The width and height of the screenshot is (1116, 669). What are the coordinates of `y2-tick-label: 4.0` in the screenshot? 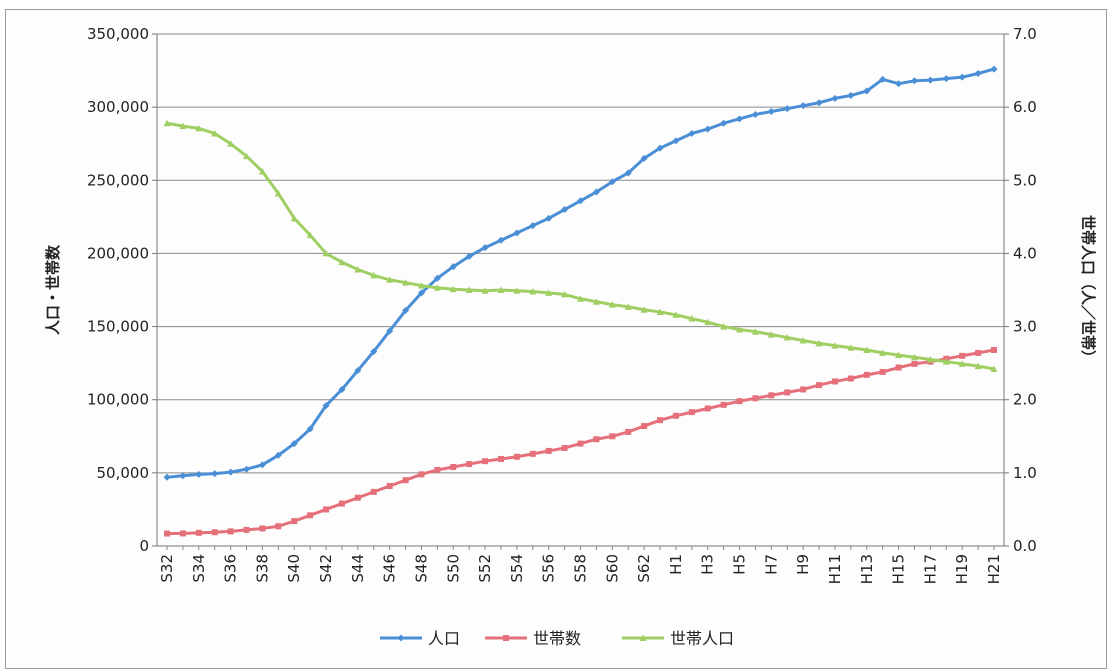 It's located at (1025, 253).